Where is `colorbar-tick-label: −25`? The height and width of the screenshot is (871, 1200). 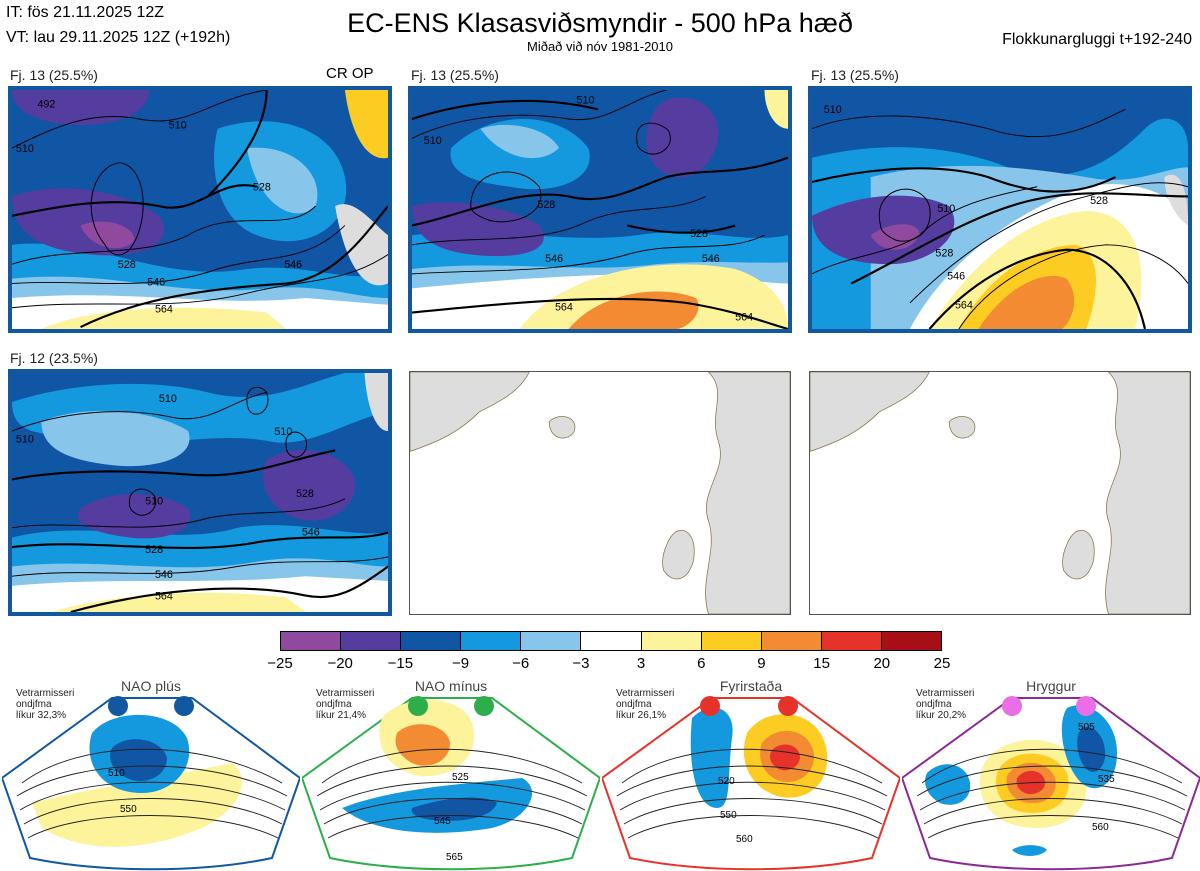 colorbar-tick-label: −25 is located at coordinates (280, 663).